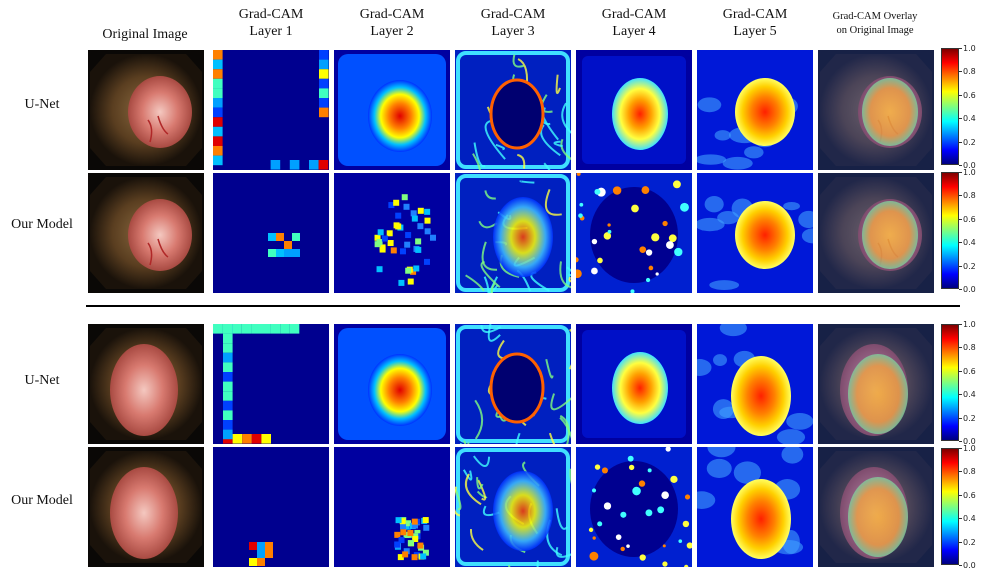 The height and width of the screenshot is (572, 987). What do you see at coordinates (755, 14) in the screenshot?
I see `col-header-layer5-line1: Grad-CAM` at bounding box center [755, 14].